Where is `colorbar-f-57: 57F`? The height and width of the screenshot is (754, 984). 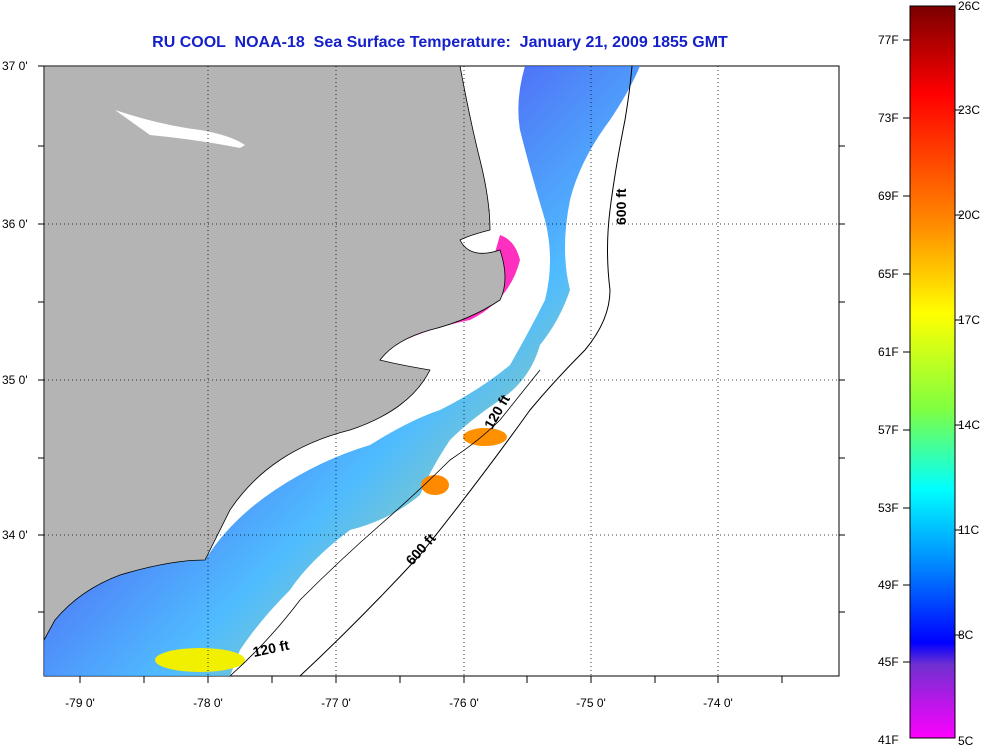
colorbar-f-57: 57F is located at coordinates (888, 430).